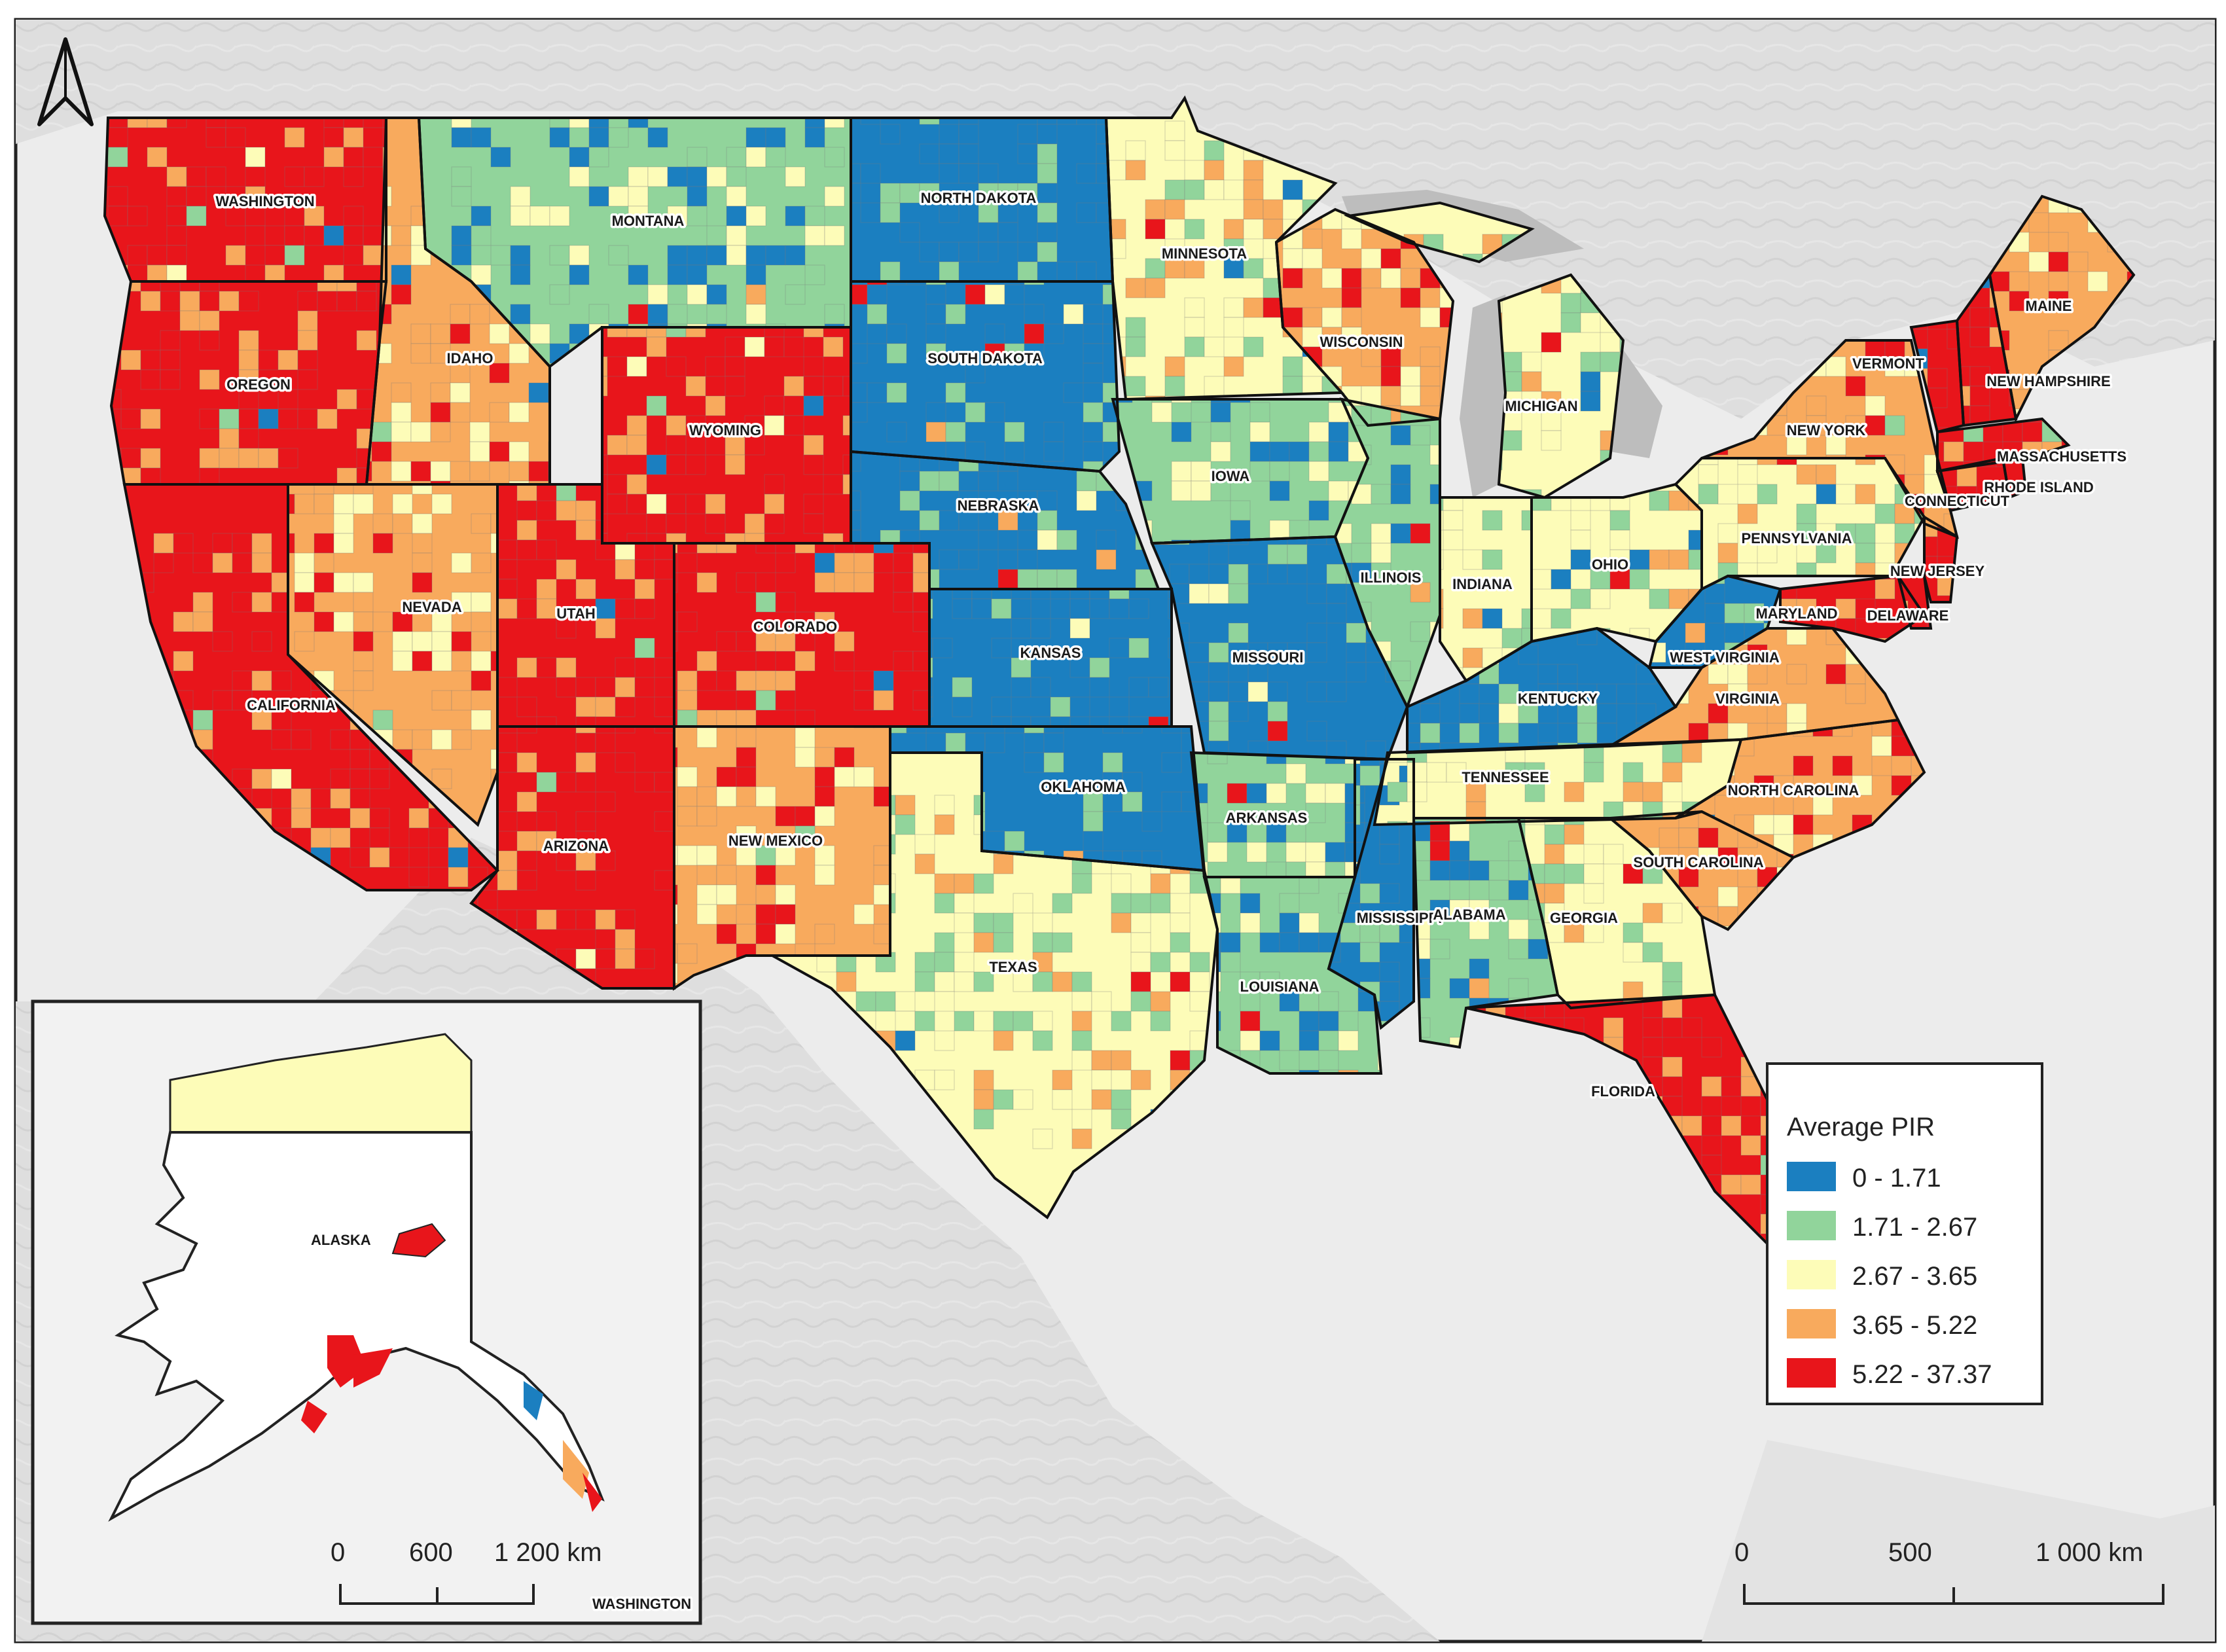 Image resolution: width=2226 pixels, height=1652 pixels. Describe the element at coordinates (1908, 615) in the screenshot. I see `state-label-delaware: DELAWARE` at that location.